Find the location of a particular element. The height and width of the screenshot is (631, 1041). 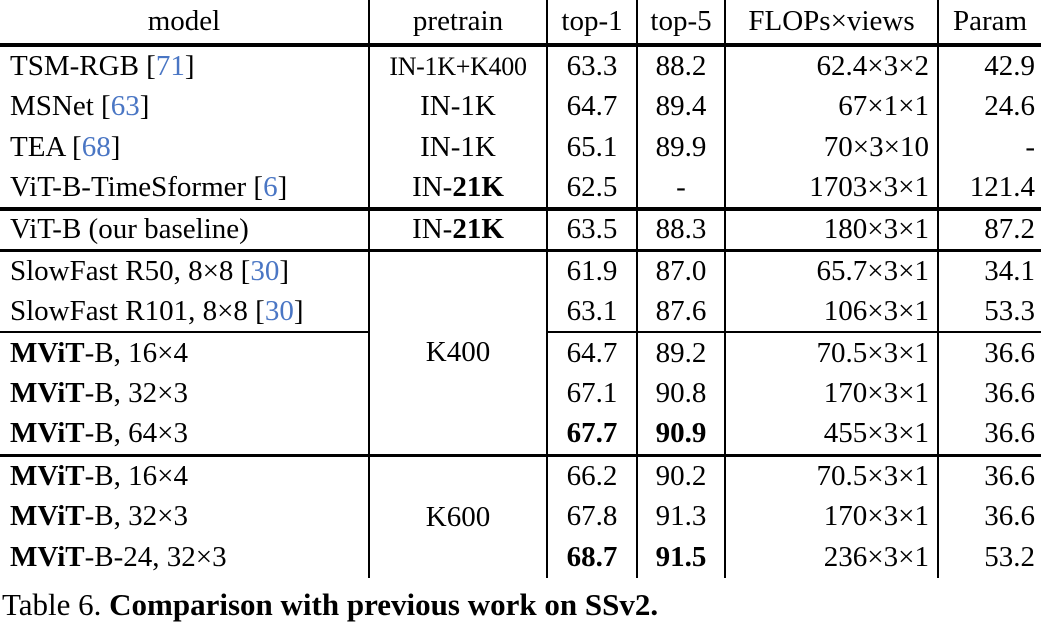

citation-link: 68 is located at coordinates (96, 147).